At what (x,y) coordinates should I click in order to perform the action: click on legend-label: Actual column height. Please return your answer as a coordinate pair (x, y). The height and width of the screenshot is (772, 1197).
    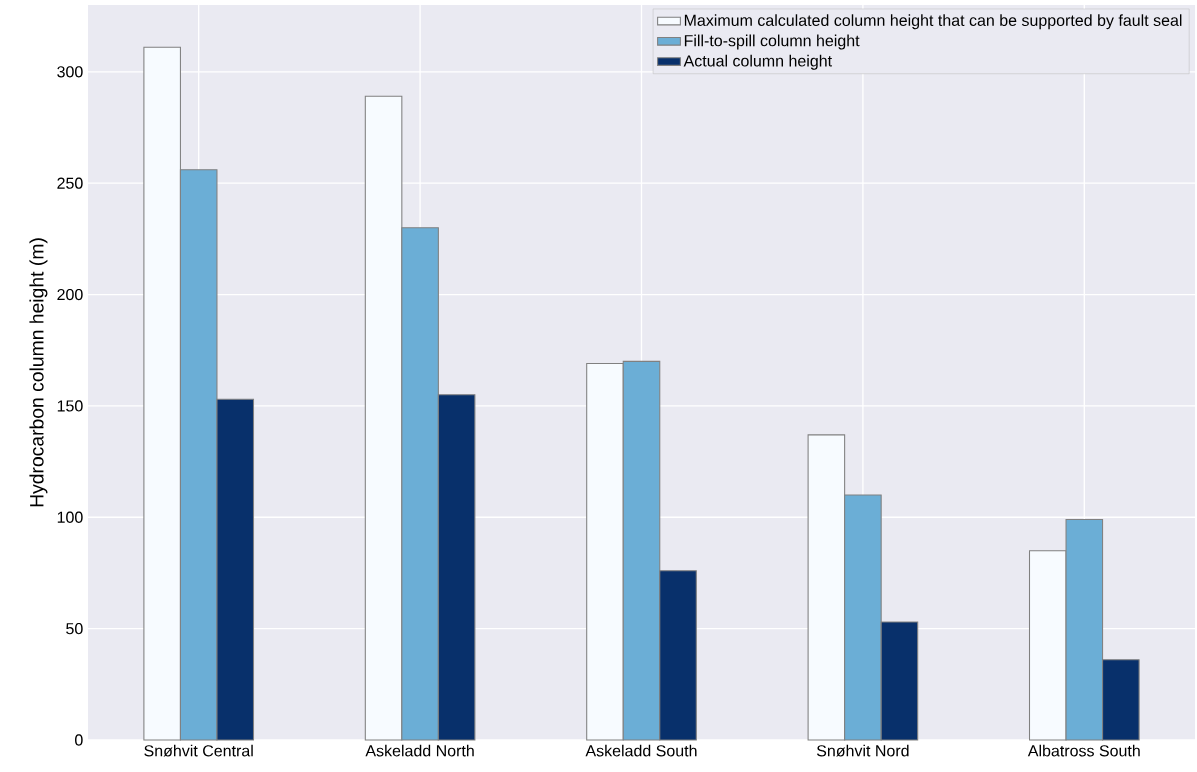
    Looking at the image, I should click on (757, 62).